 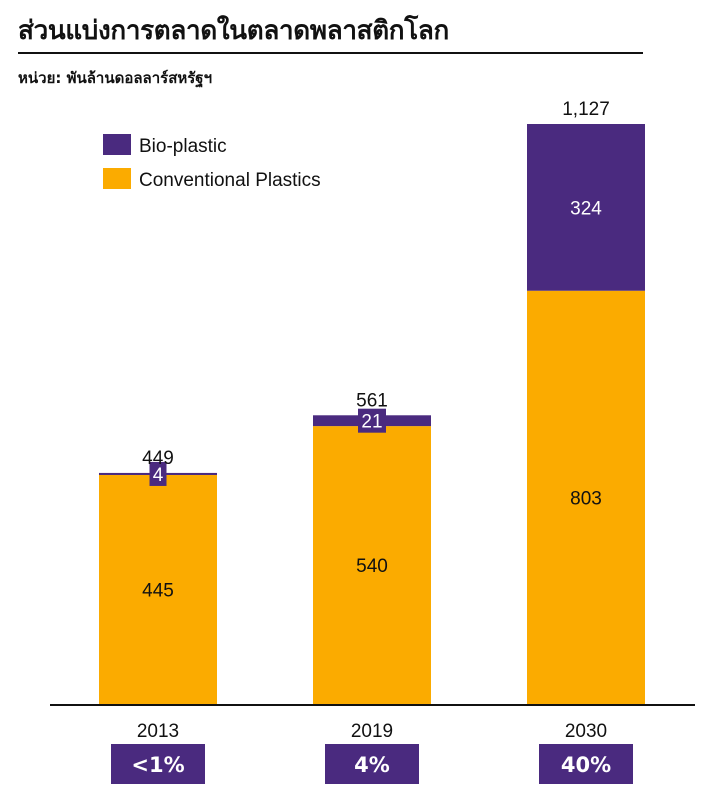 I want to click on total-value-label: 449, so click(x=158, y=458).